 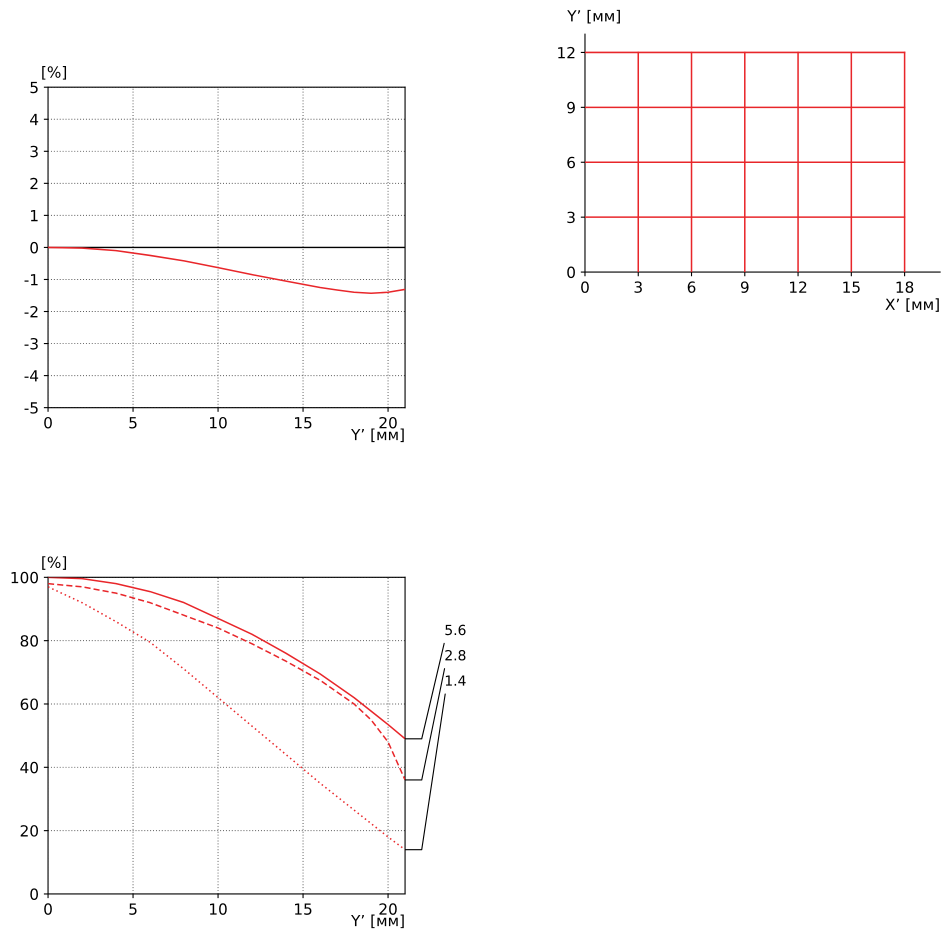 What do you see at coordinates (29, 641) in the screenshot?
I see `y-tick-label: 80` at bounding box center [29, 641].